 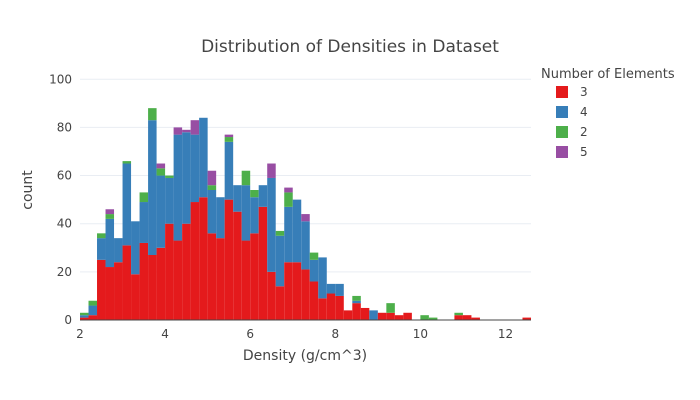 What do you see at coordinates (68, 320) in the screenshot?
I see `y-tick-label: 0` at bounding box center [68, 320].